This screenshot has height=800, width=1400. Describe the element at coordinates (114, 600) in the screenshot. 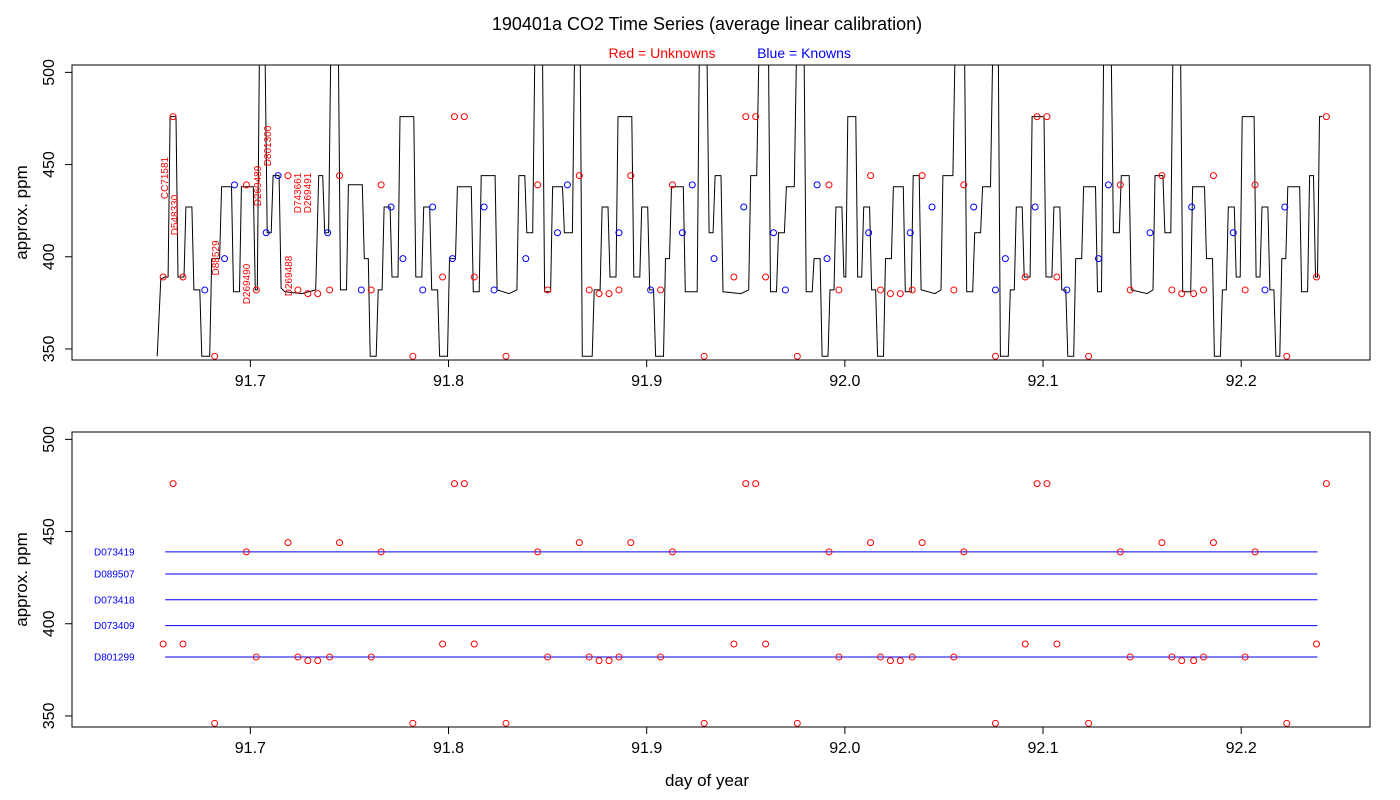

I see `reference-line-label: D073418` at that location.